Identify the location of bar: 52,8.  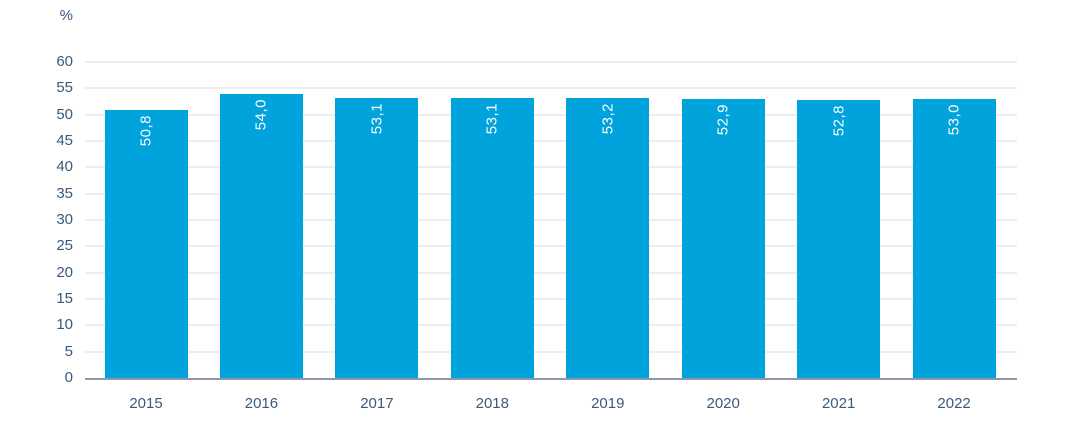
(839, 238).